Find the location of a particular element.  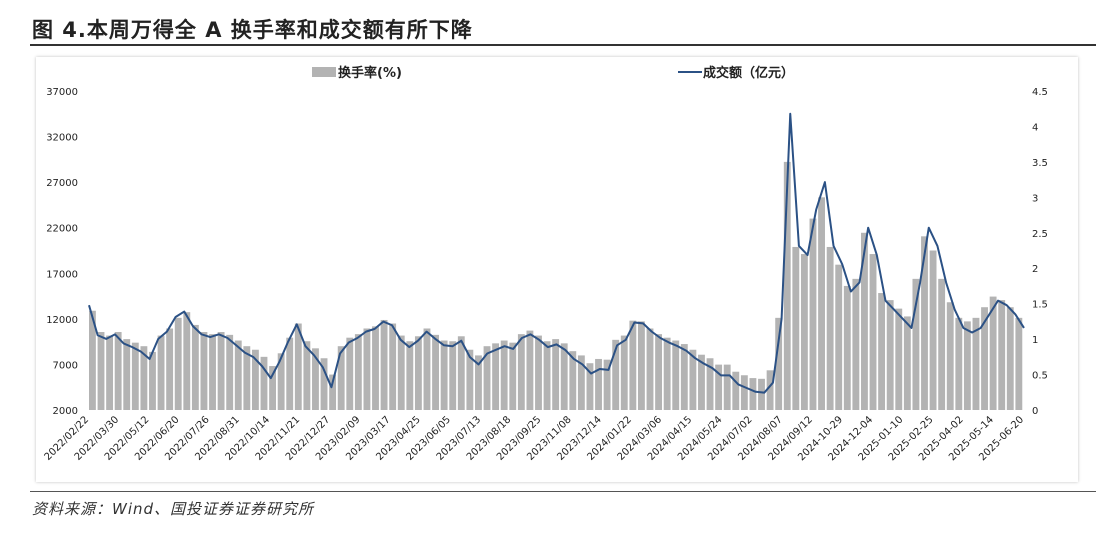

right-tick-label: 4 is located at coordinates (1035, 127).